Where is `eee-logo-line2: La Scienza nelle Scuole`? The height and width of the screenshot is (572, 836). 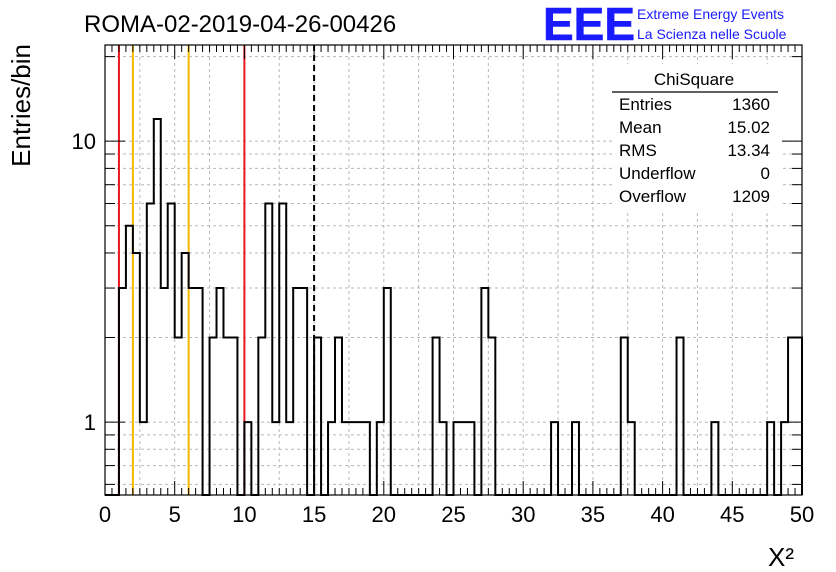 eee-logo-line2: La Scienza nelle Scuole is located at coordinates (712, 34).